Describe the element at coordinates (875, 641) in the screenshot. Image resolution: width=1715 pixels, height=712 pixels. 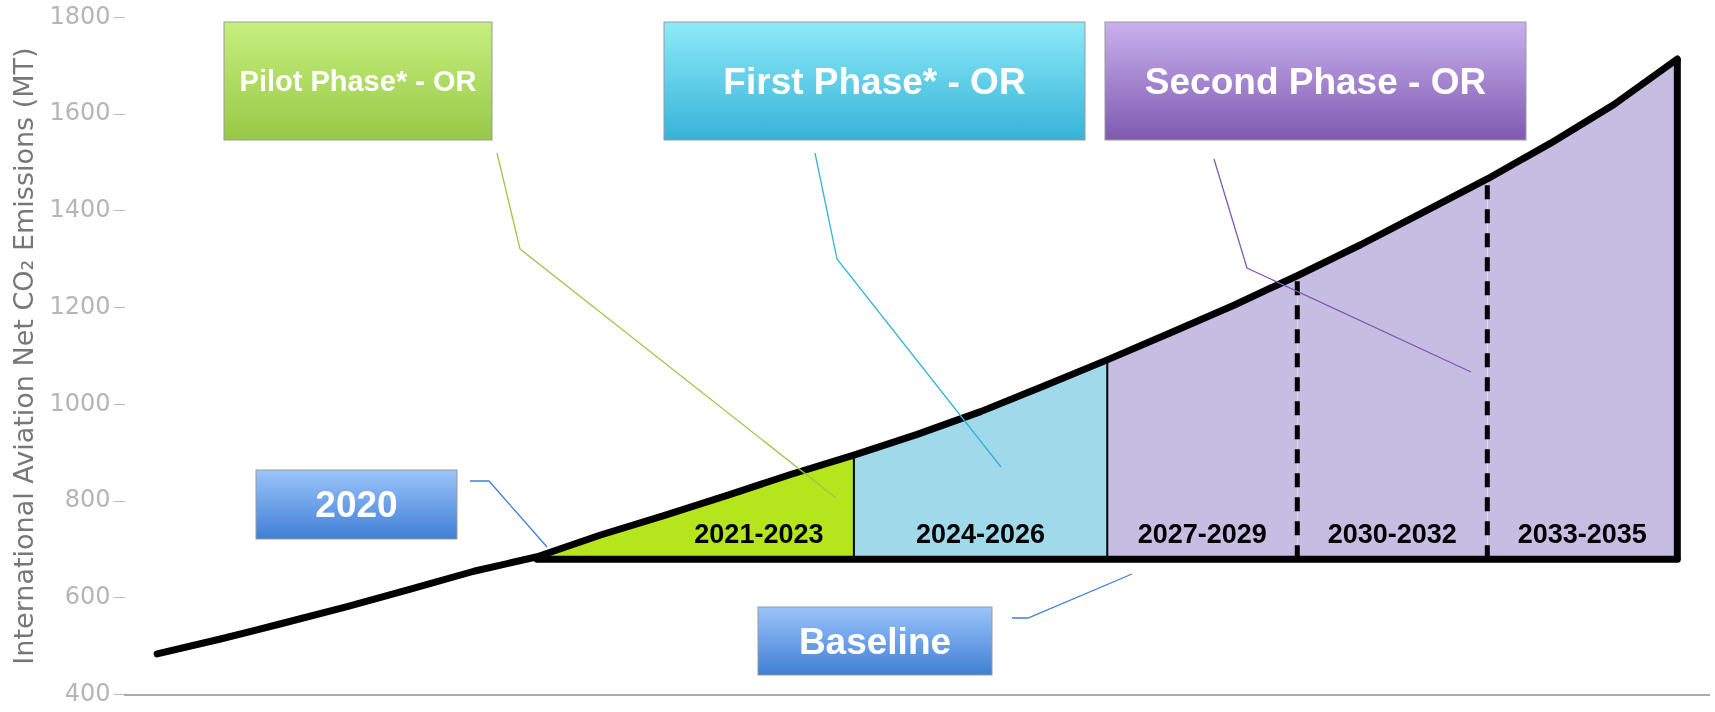
I see `ref-line-label: Baseline` at that location.